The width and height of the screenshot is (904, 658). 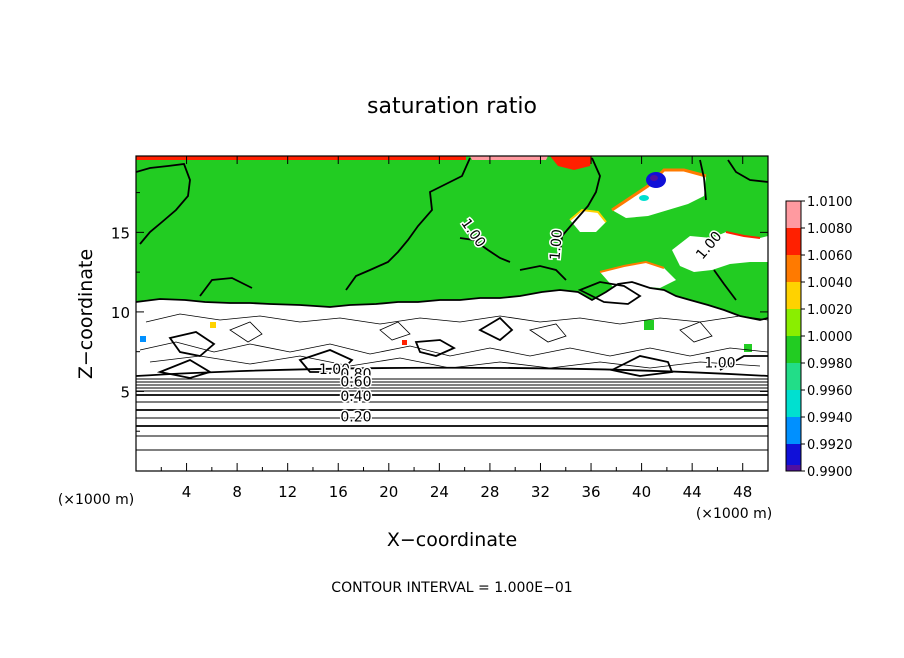 I want to click on cyan-pocket, so click(x=644, y=198).